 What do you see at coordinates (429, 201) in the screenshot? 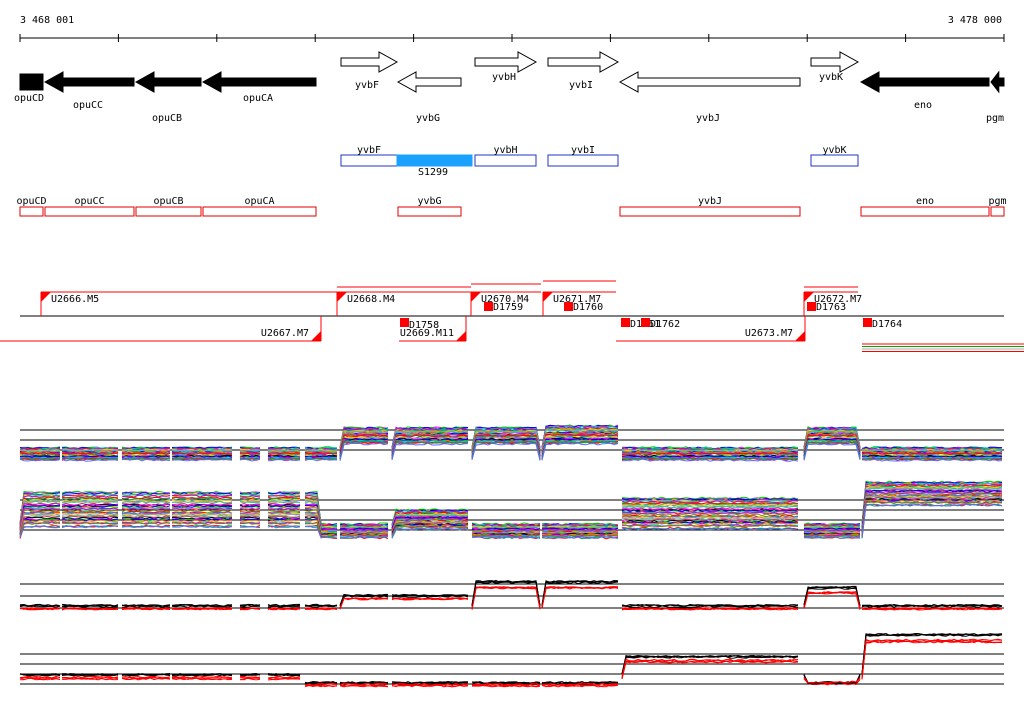
I see `red-feature-label: yvbG` at bounding box center [429, 201].